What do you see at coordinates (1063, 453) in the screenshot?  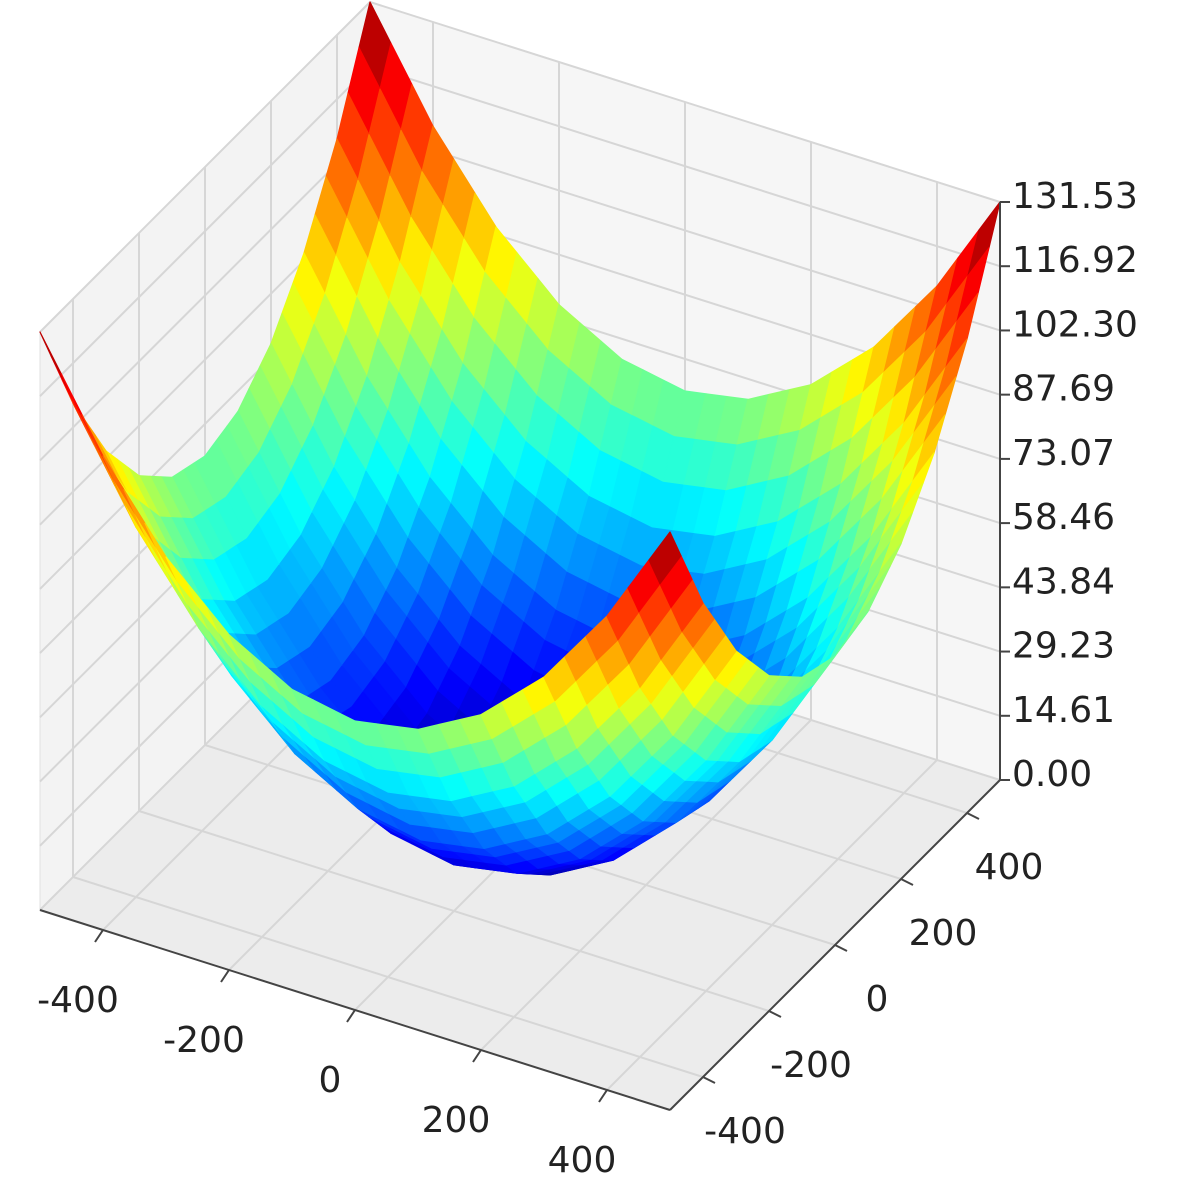 I see `z-tick-label: 73.07` at bounding box center [1063, 453].